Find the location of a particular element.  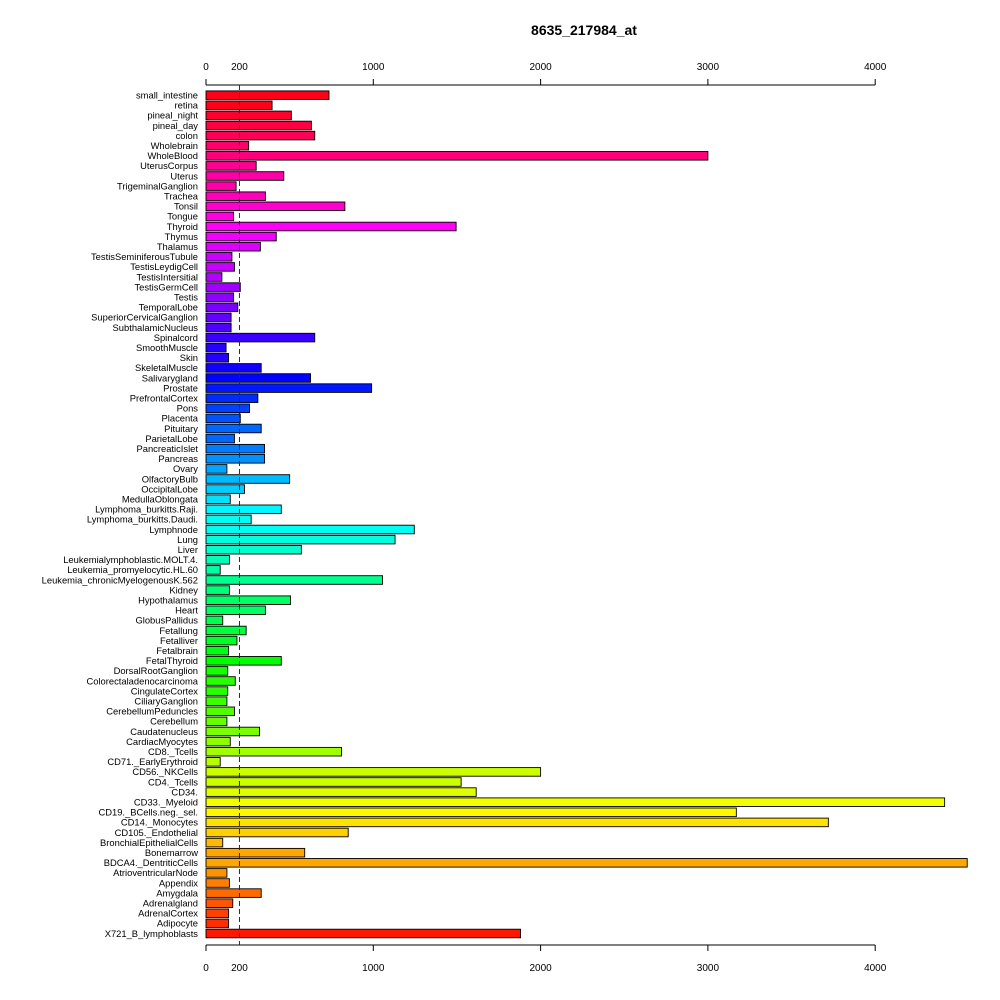

category-label: Leukemialymphoblastic.MOLT.4. is located at coordinates (130, 559).